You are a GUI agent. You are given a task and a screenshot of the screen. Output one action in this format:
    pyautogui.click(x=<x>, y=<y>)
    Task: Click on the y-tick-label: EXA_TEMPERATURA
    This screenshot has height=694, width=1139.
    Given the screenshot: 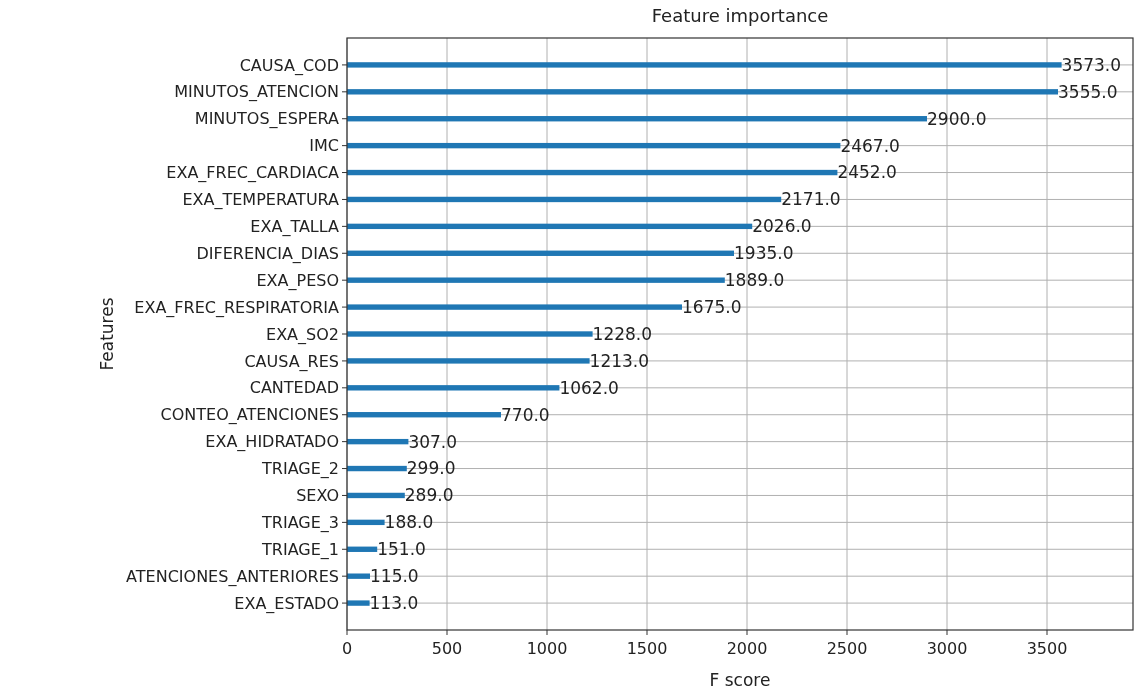 What is the action you would take?
    pyautogui.click(x=261, y=200)
    